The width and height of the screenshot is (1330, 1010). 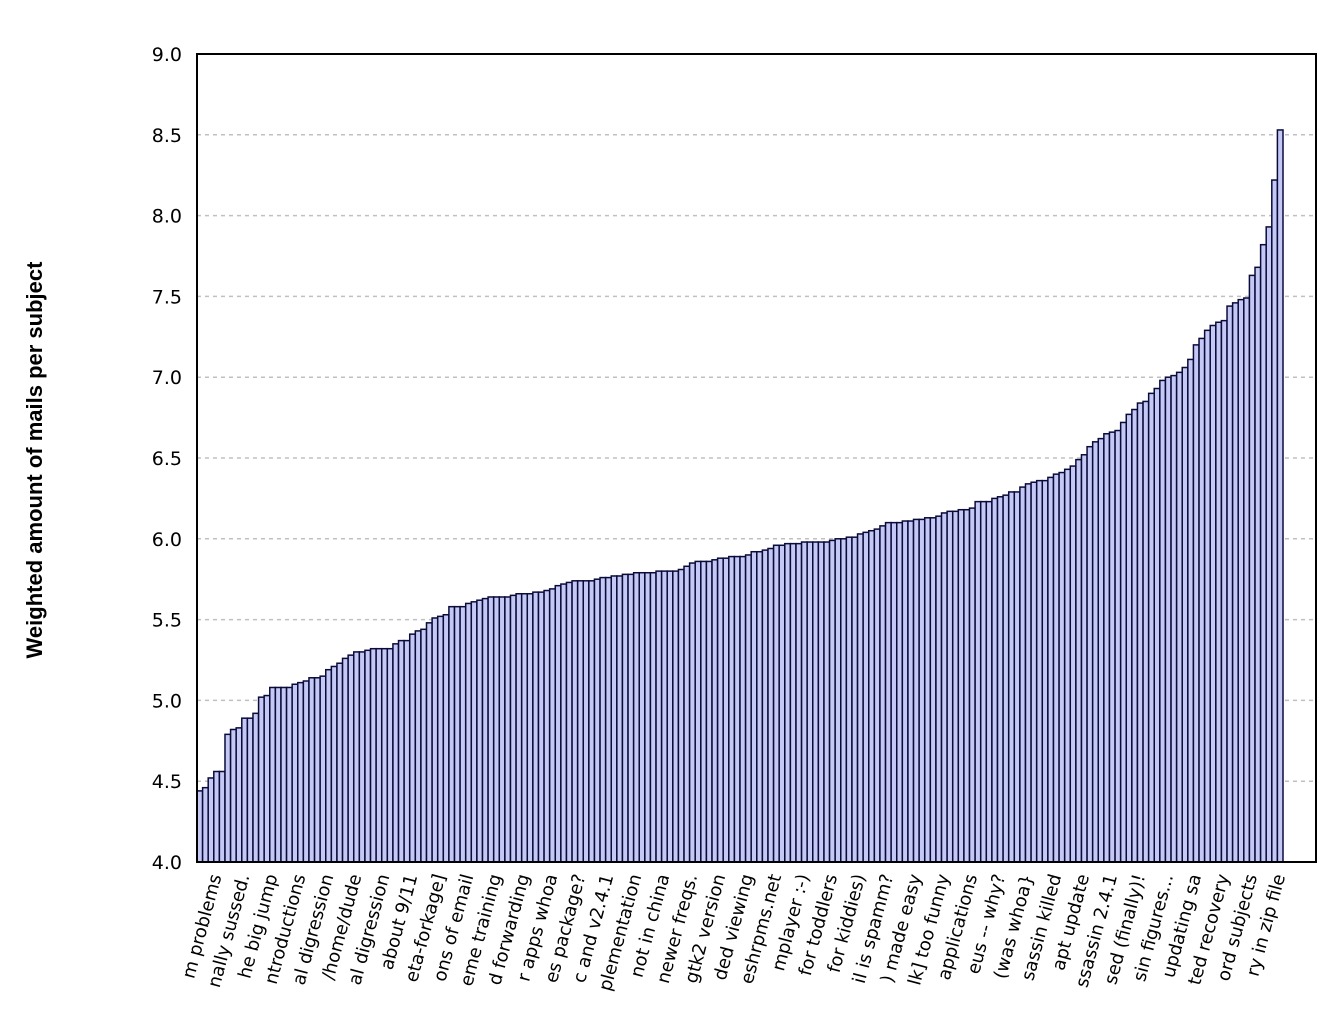 What do you see at coordinates (167, 217) in the screenshot?
I see `y-tick-label: 8.0` at bounding box center [167, 217].